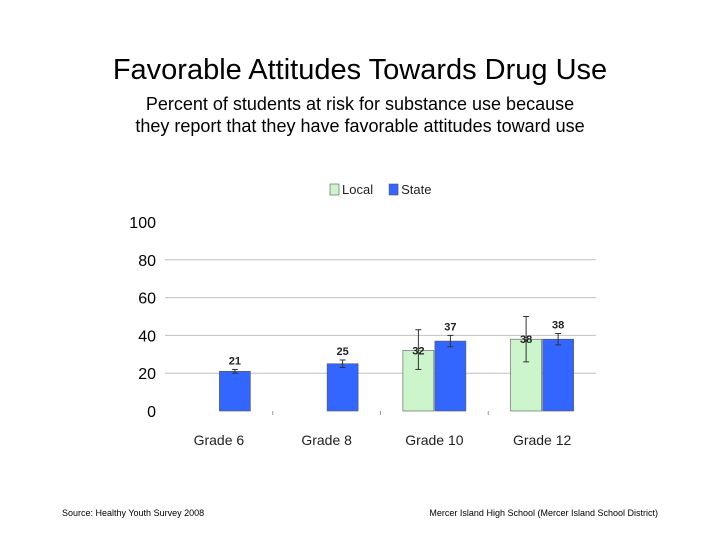  I want to click on legend-label: State, so click(416, 189).